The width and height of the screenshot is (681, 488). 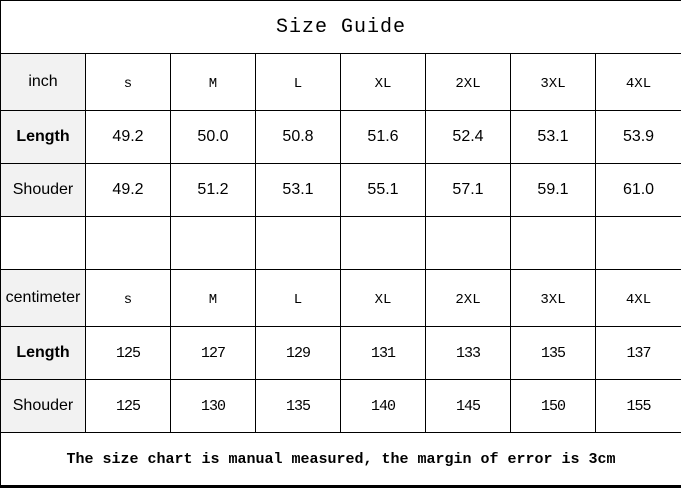 What do you see at coordinates (553, 406) in the screenshot?
I see `measurement-cell: 150` at bounding box center [553, 406].